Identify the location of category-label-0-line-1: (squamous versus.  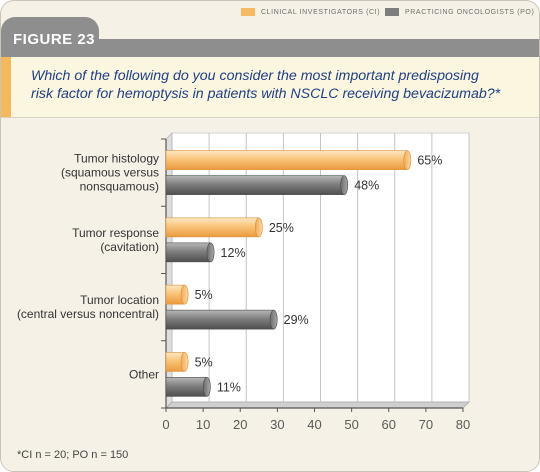
(110, 173).